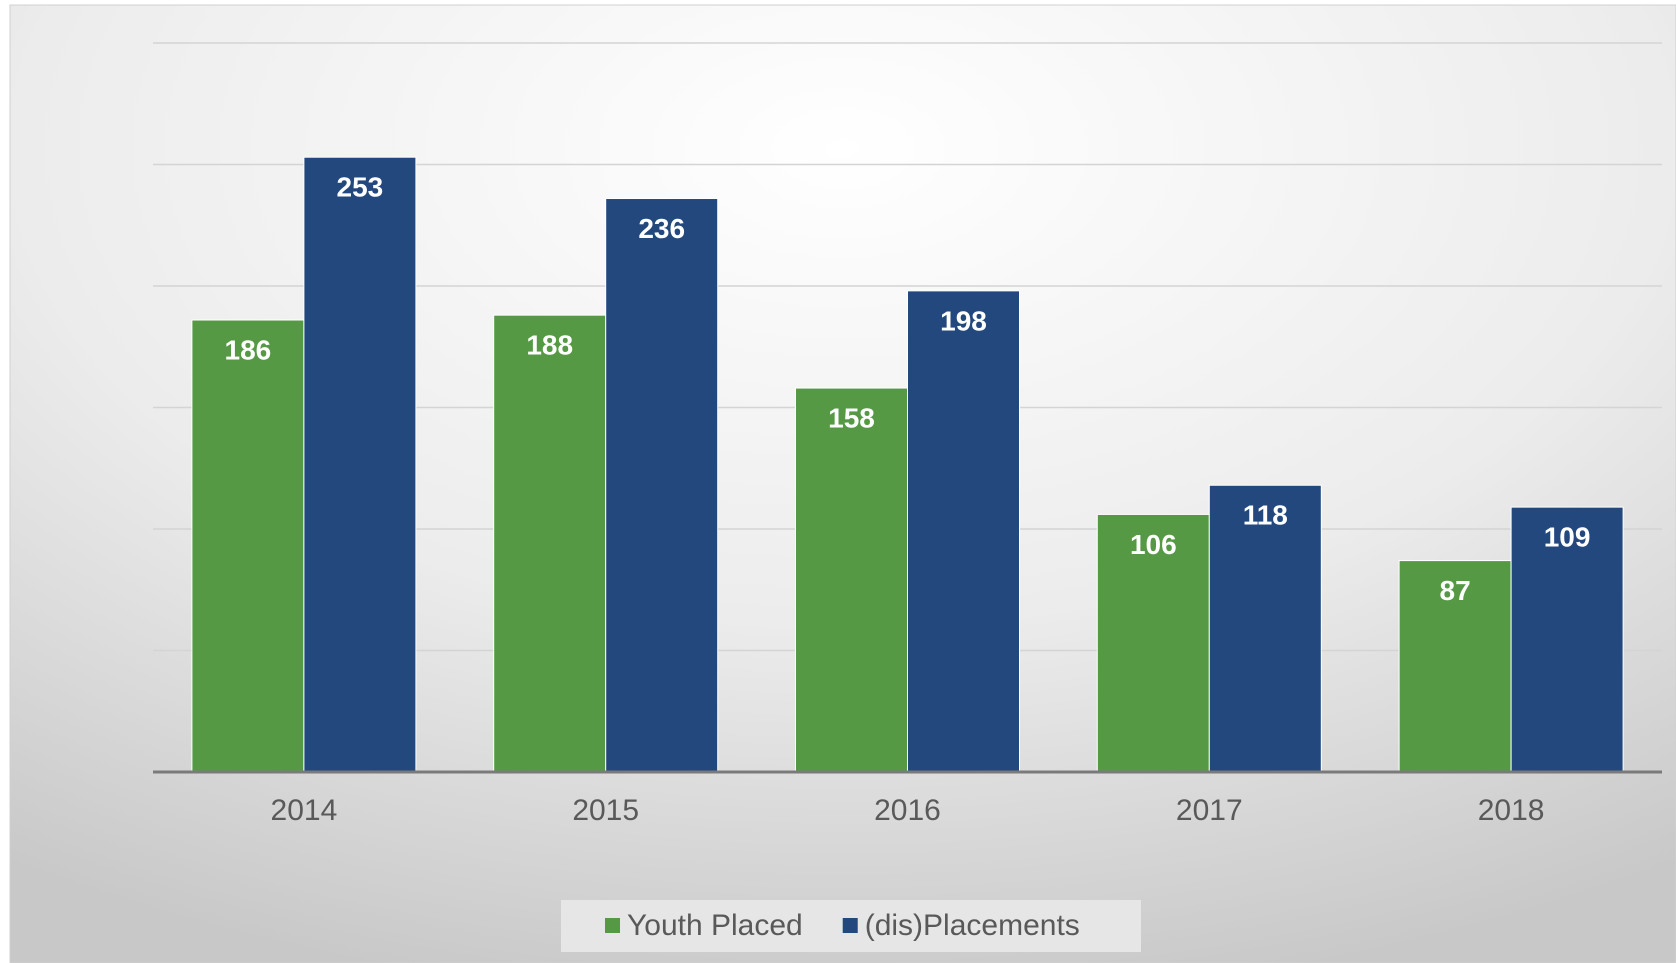  Describe the element at coordinates (963, 320) in the screenshot. I see `data-label: 198` at that location.